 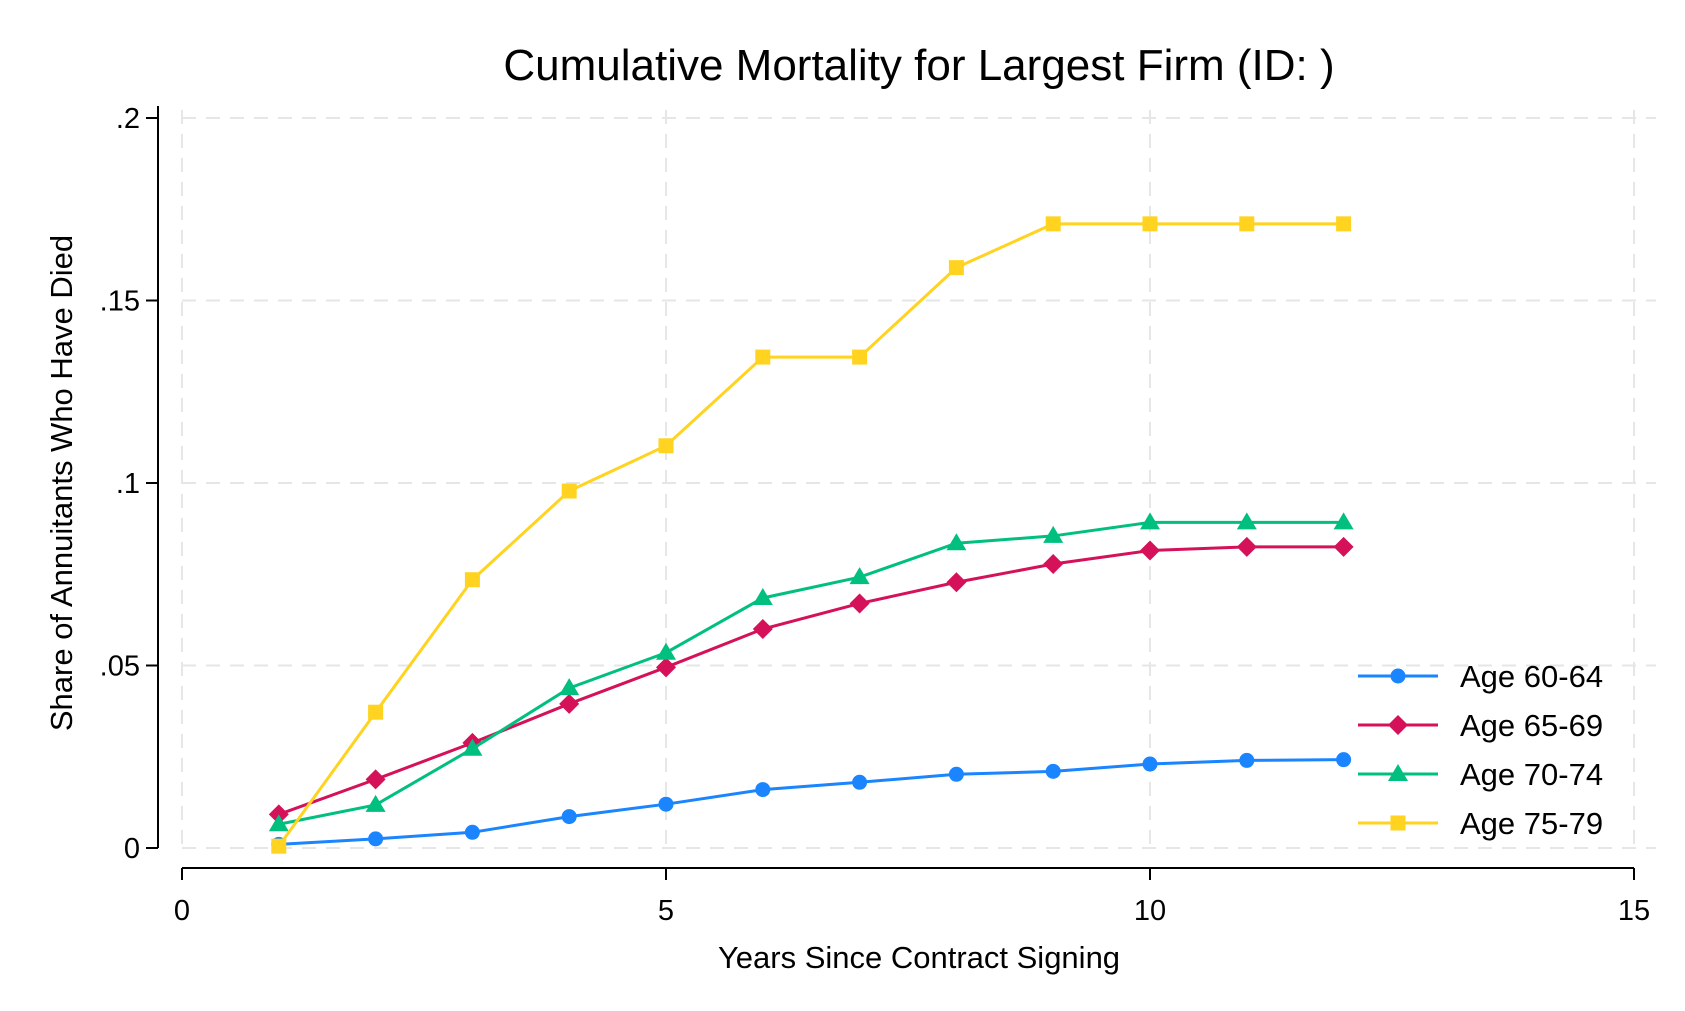 What do you see at coordinates (182, 911) in the screenshot?
I see `x-tick-label: 0` at bounding box center [182, 911].